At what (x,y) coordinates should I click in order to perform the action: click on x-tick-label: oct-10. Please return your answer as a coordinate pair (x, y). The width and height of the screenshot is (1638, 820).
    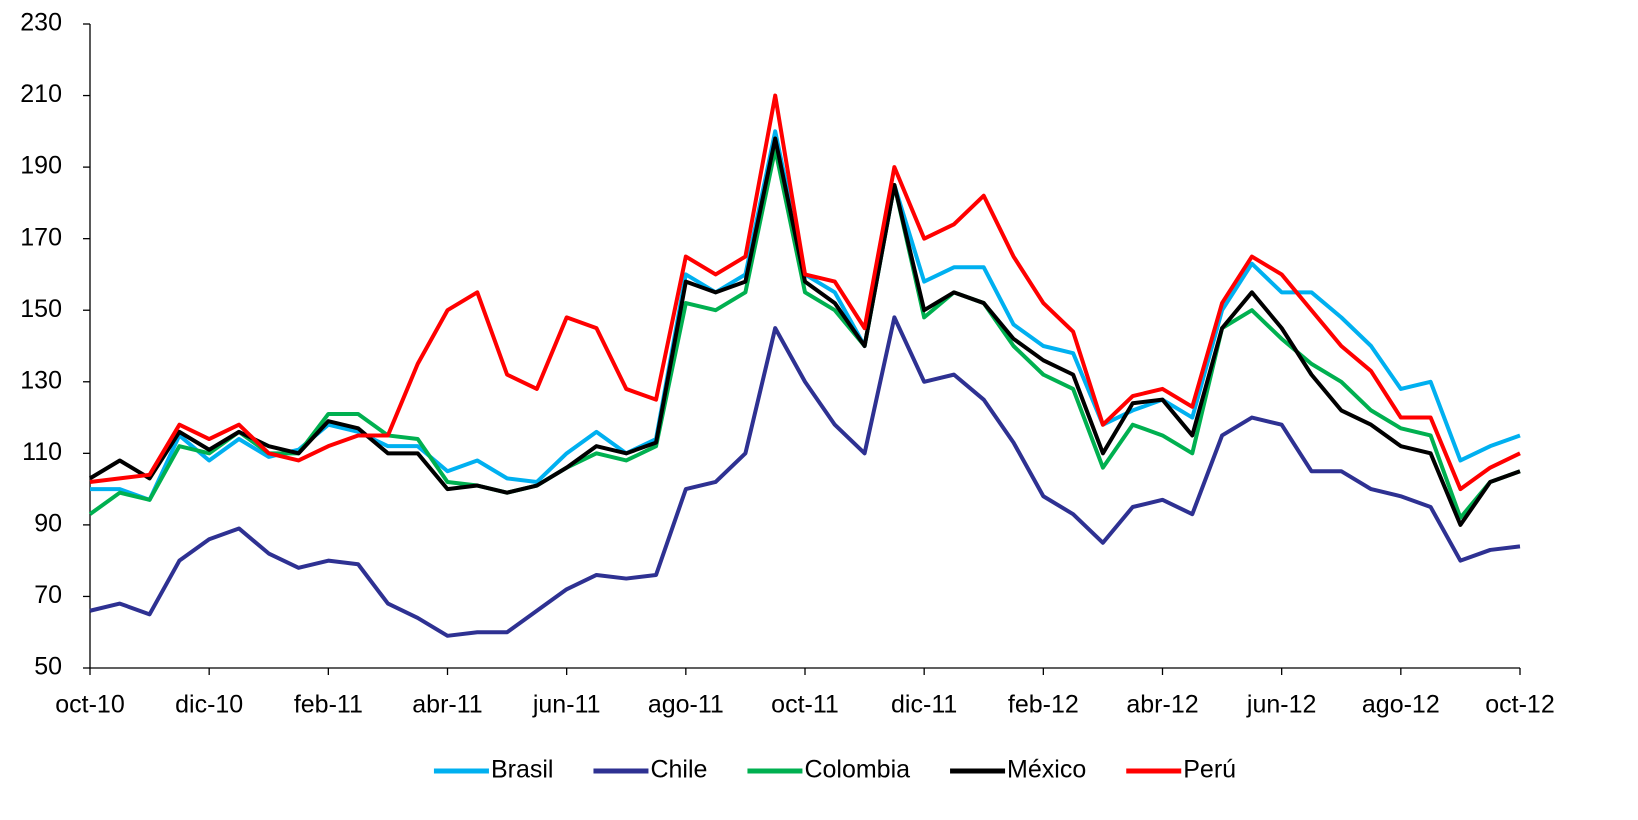
    Looking at the image, I should click on (89, 705).